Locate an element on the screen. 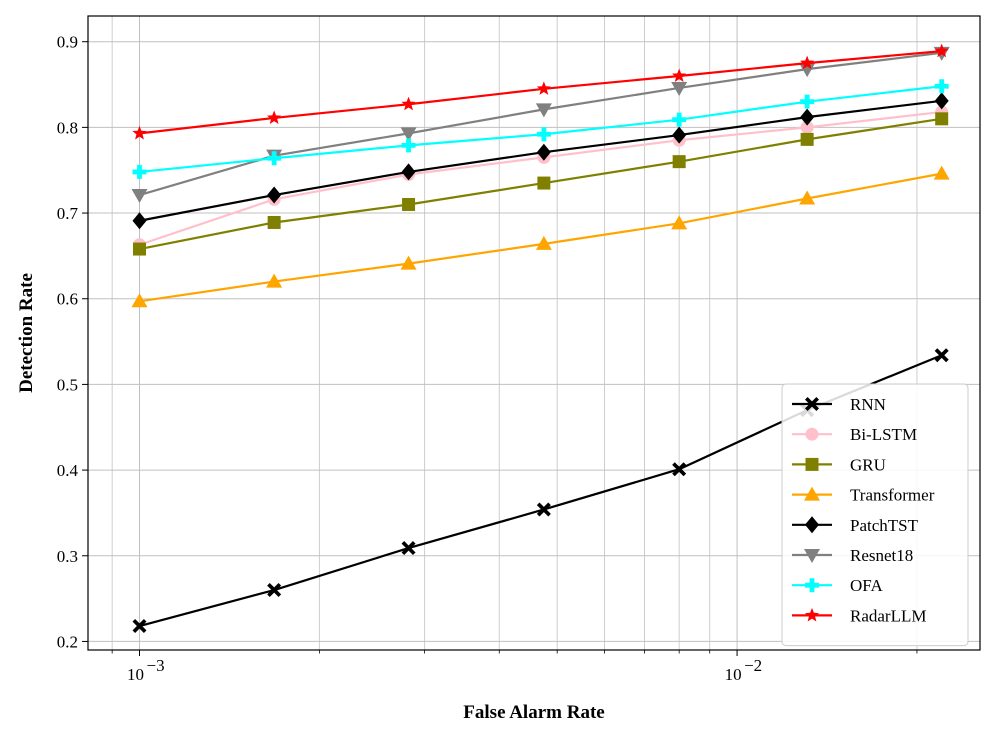  legend-label-patchtst: PatchTST is located at coordinates (884, 525).